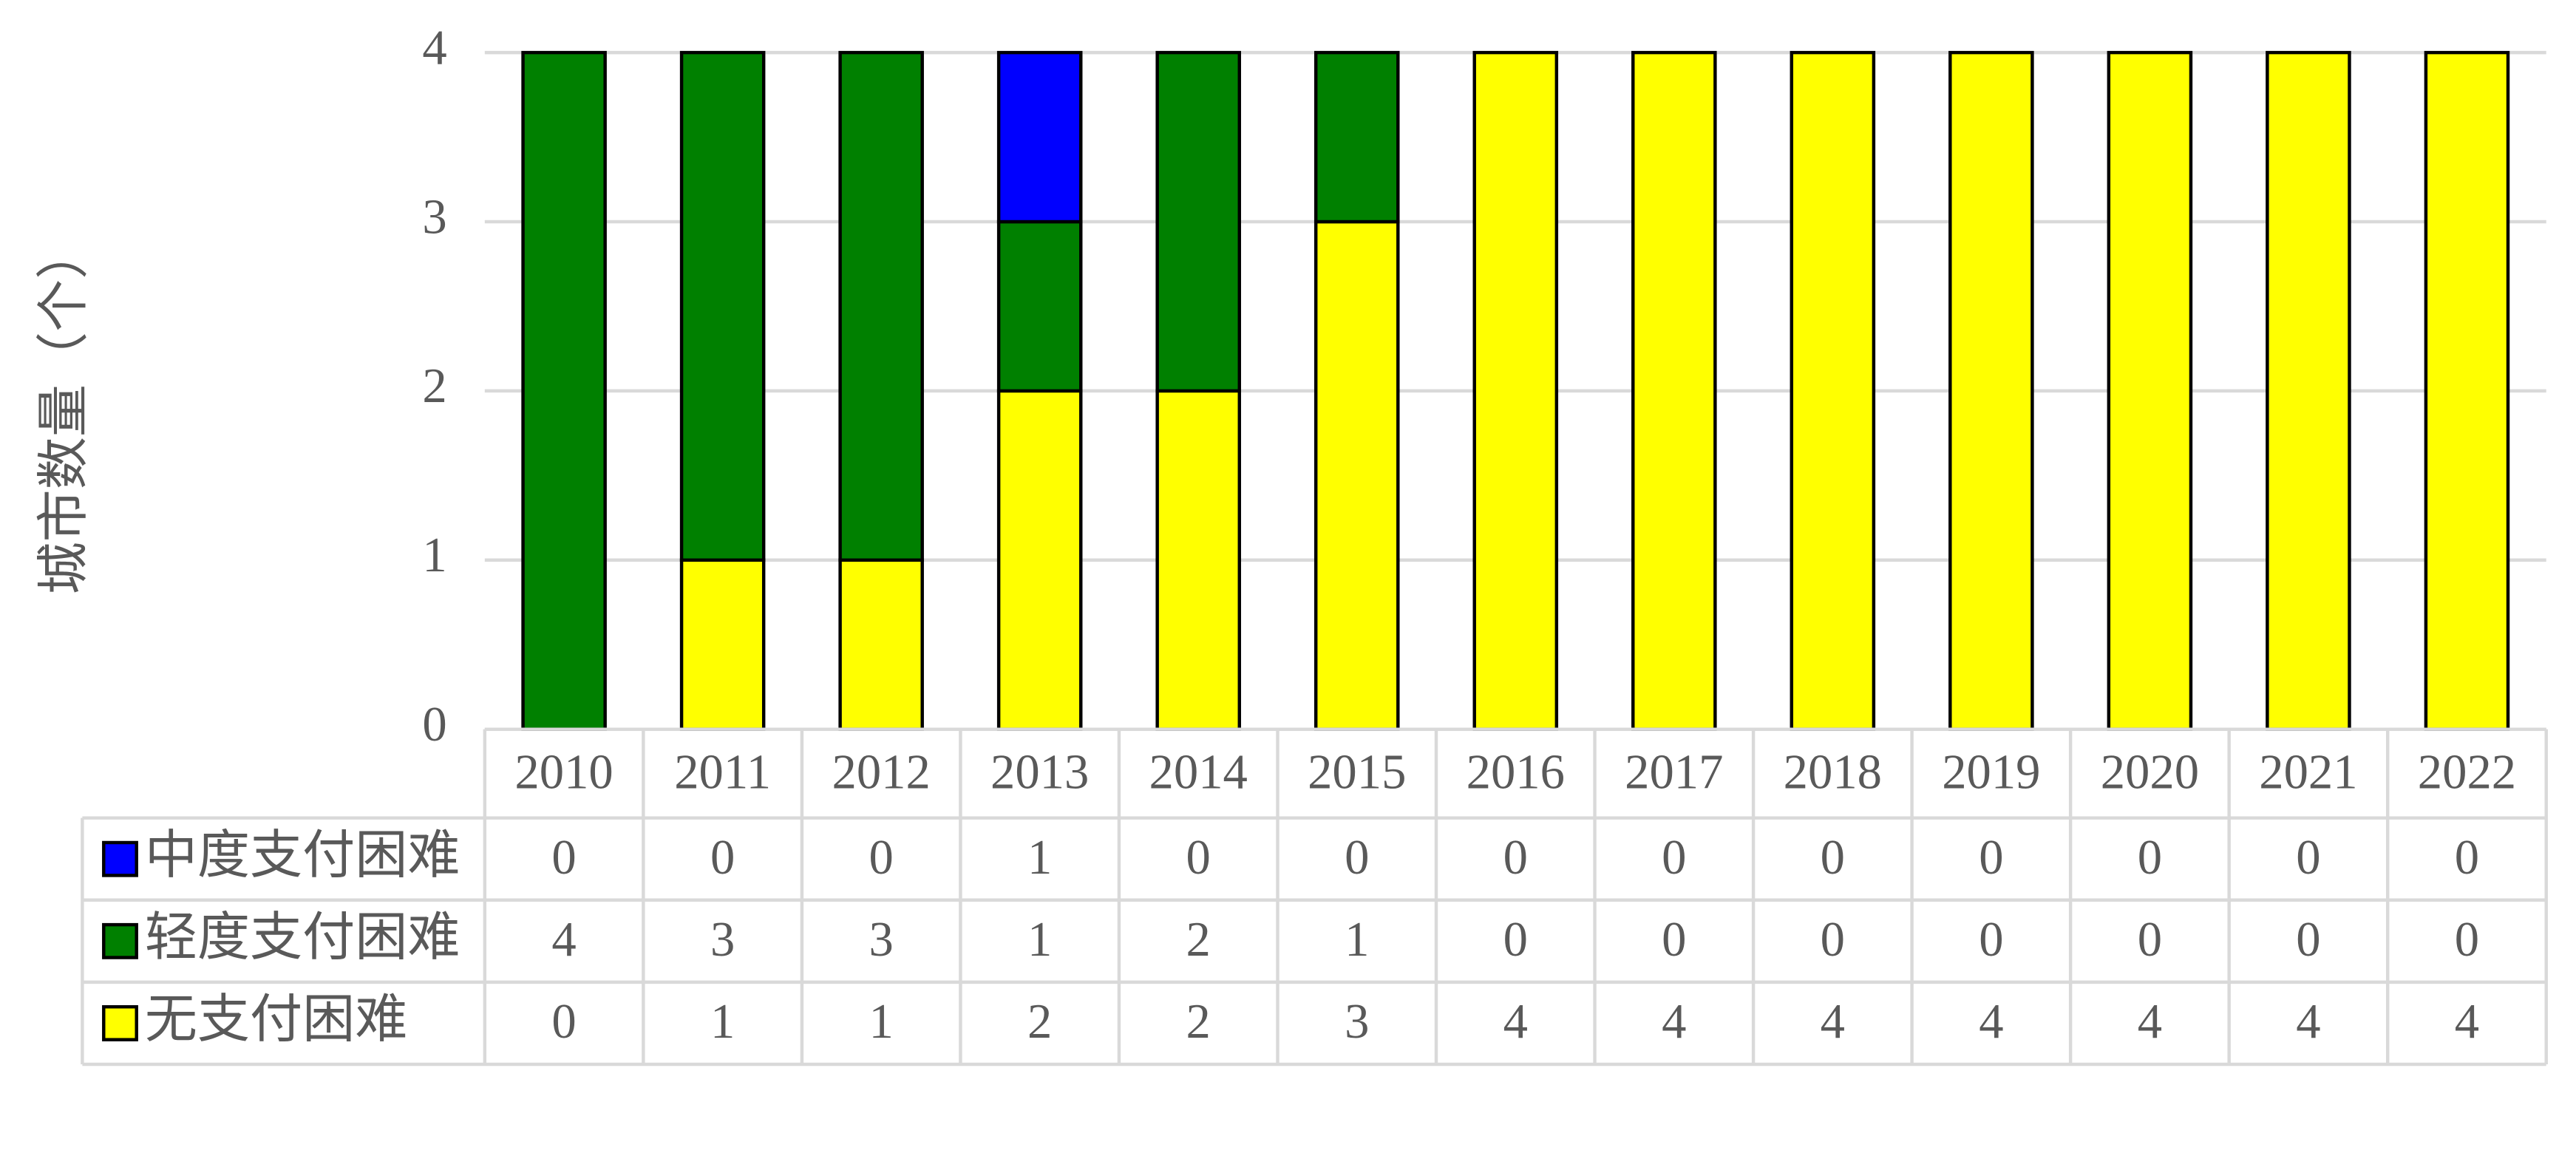 Image resolution: width=2576 pixels, height=1153 pixels. I want to click on y-tick-label: 4, so click(434, 48).